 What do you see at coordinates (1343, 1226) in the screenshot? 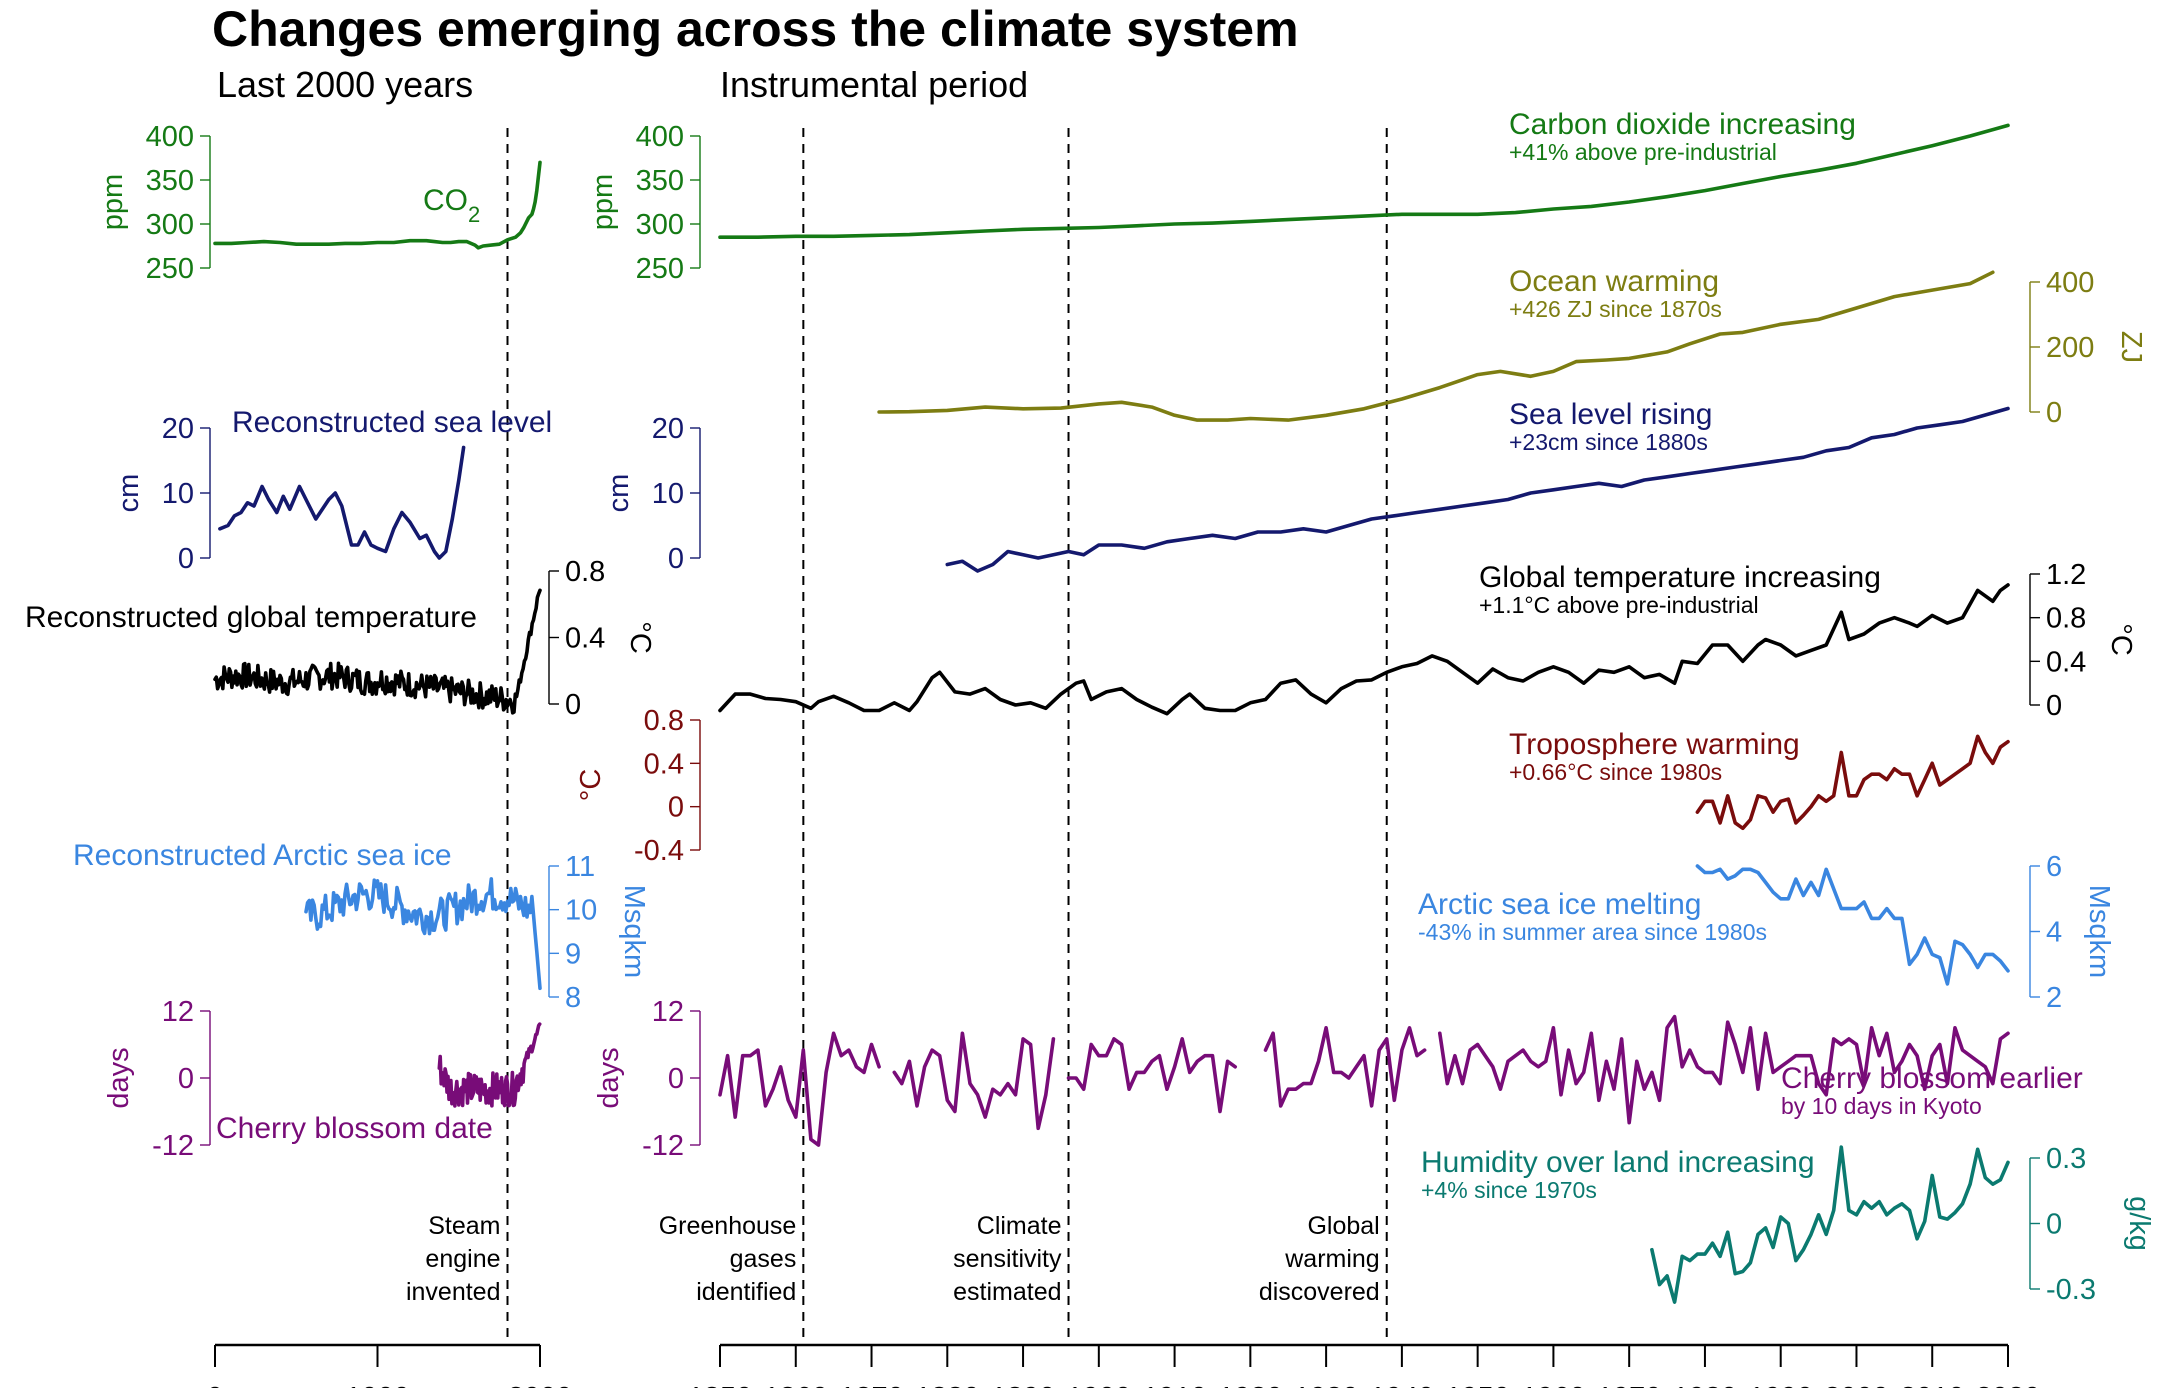
I see `event-label-3: Global` at bounding box center [1343, 1226].